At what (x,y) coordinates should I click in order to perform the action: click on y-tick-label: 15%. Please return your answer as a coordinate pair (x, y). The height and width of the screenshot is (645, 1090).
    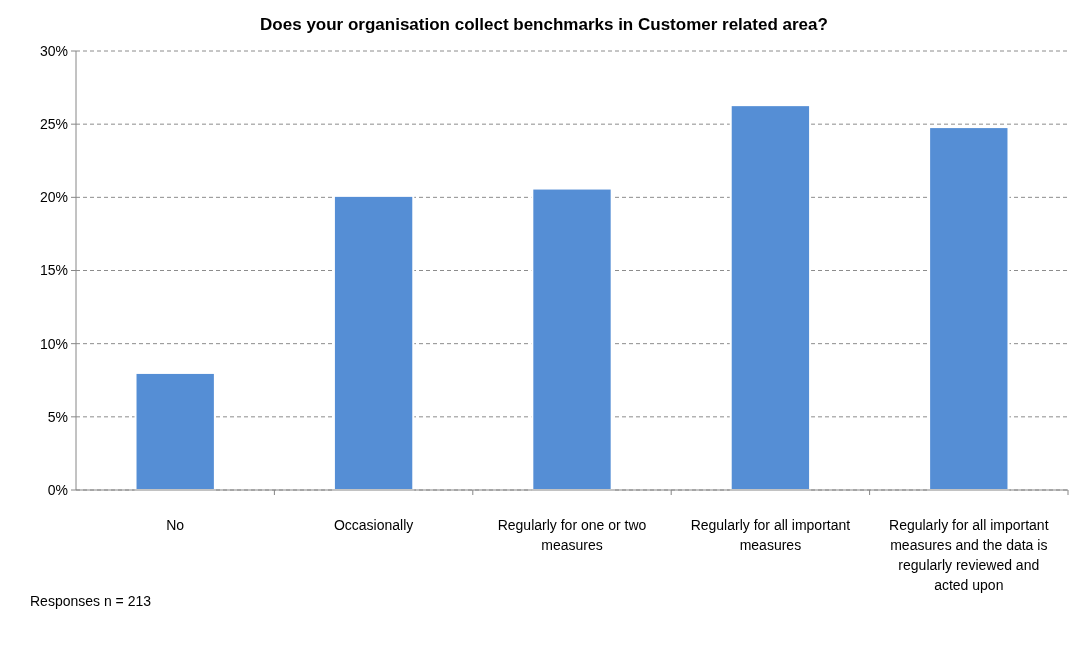
    Looking at the image, I should click on (53, 270).